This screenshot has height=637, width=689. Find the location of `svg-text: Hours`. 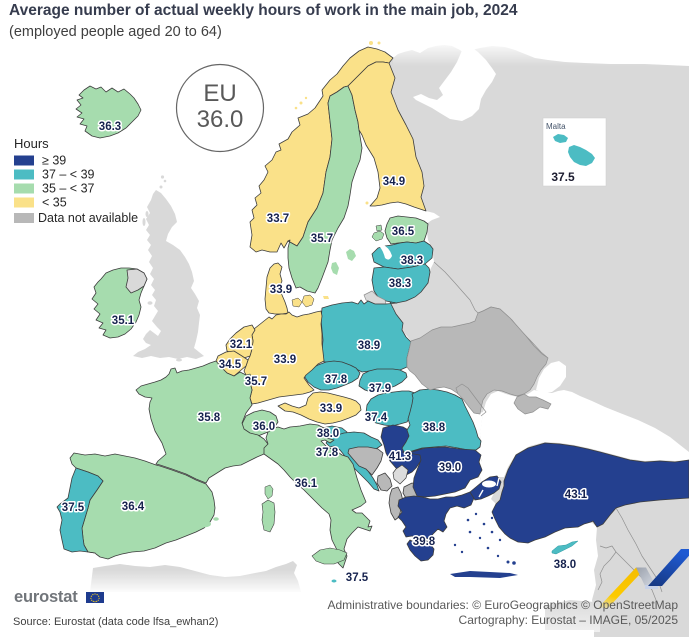

svg-text: Hours is located at coordinates (31, 143).